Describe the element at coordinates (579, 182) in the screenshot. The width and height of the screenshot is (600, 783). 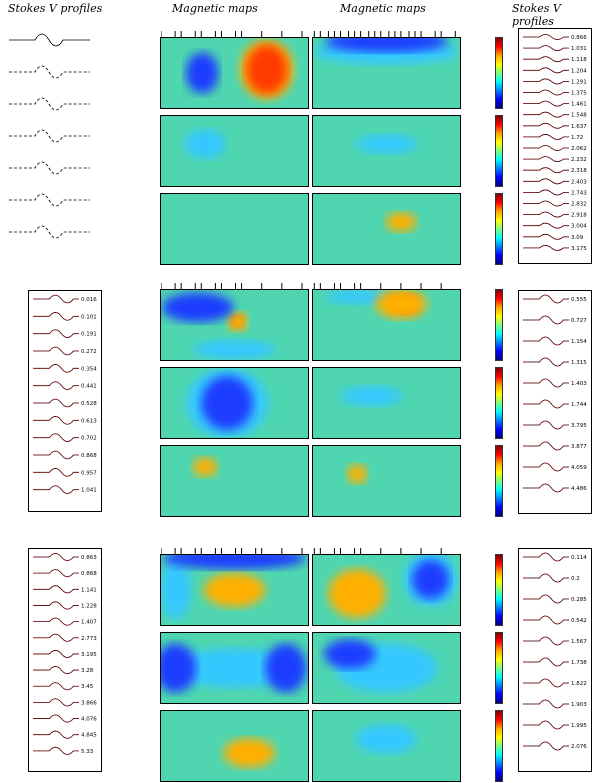
I see `phase-label: 2.403` at that location.